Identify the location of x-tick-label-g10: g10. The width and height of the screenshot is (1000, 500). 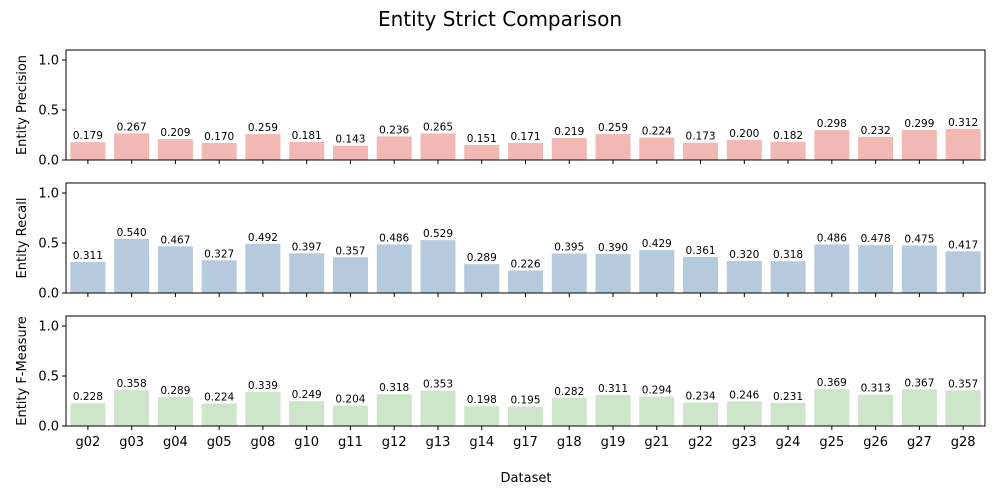
(306, 442).